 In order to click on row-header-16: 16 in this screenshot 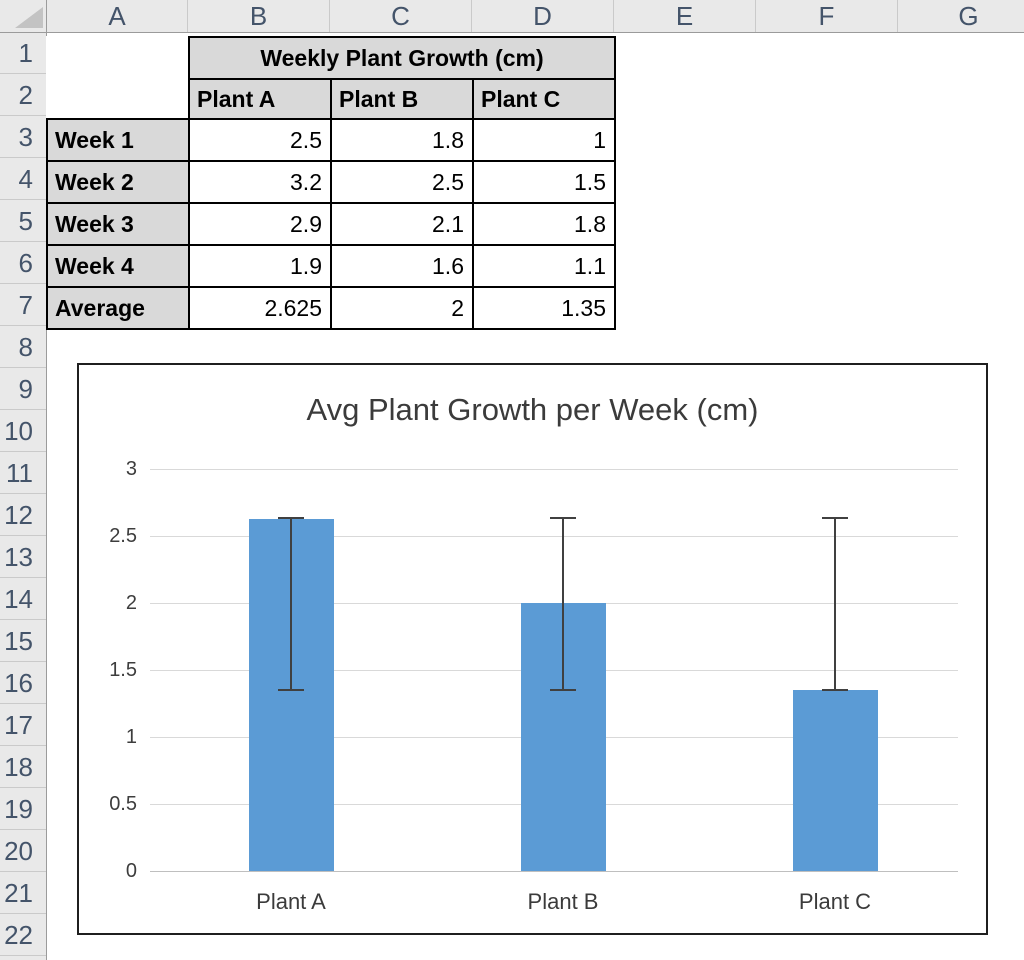, I will do `click(23, 683)`.